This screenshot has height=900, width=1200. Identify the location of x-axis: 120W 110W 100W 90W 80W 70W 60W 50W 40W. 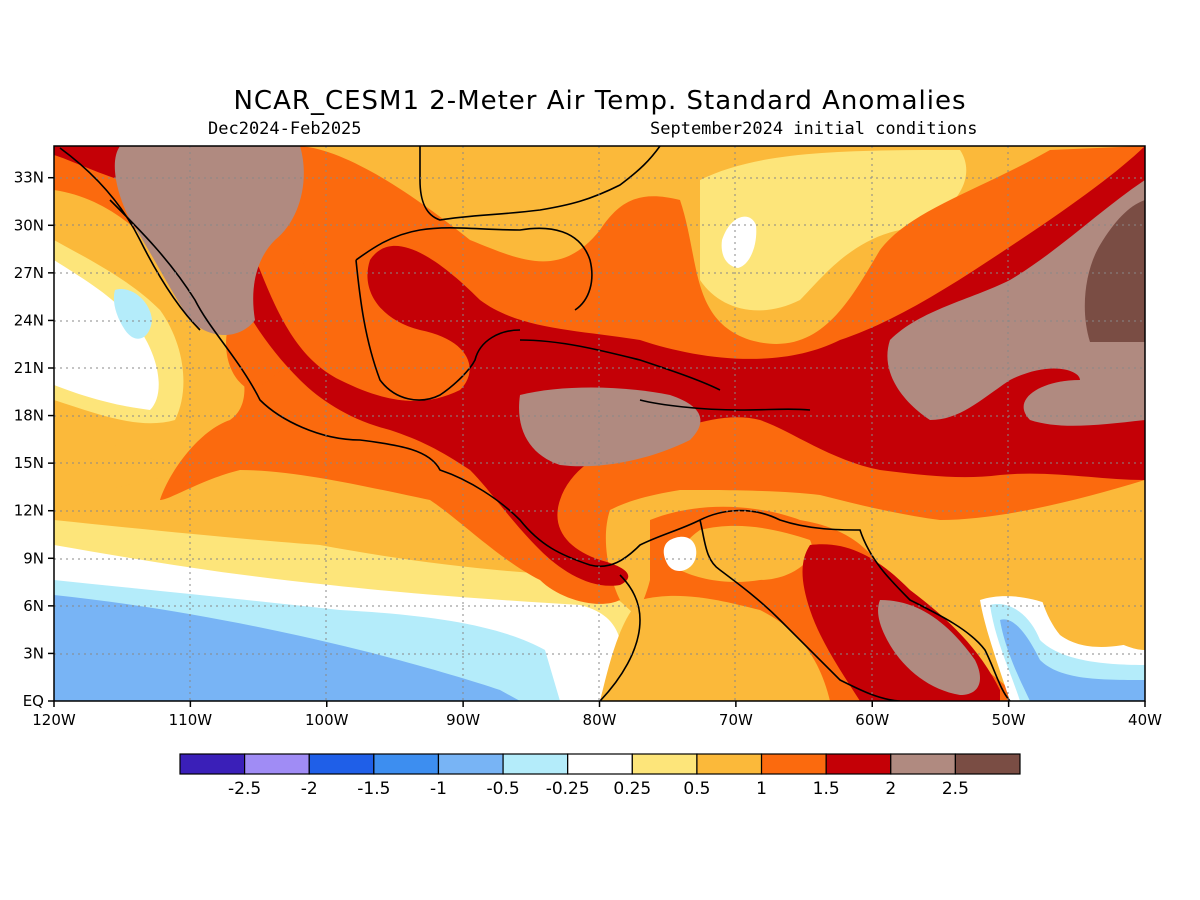
(597, 715).